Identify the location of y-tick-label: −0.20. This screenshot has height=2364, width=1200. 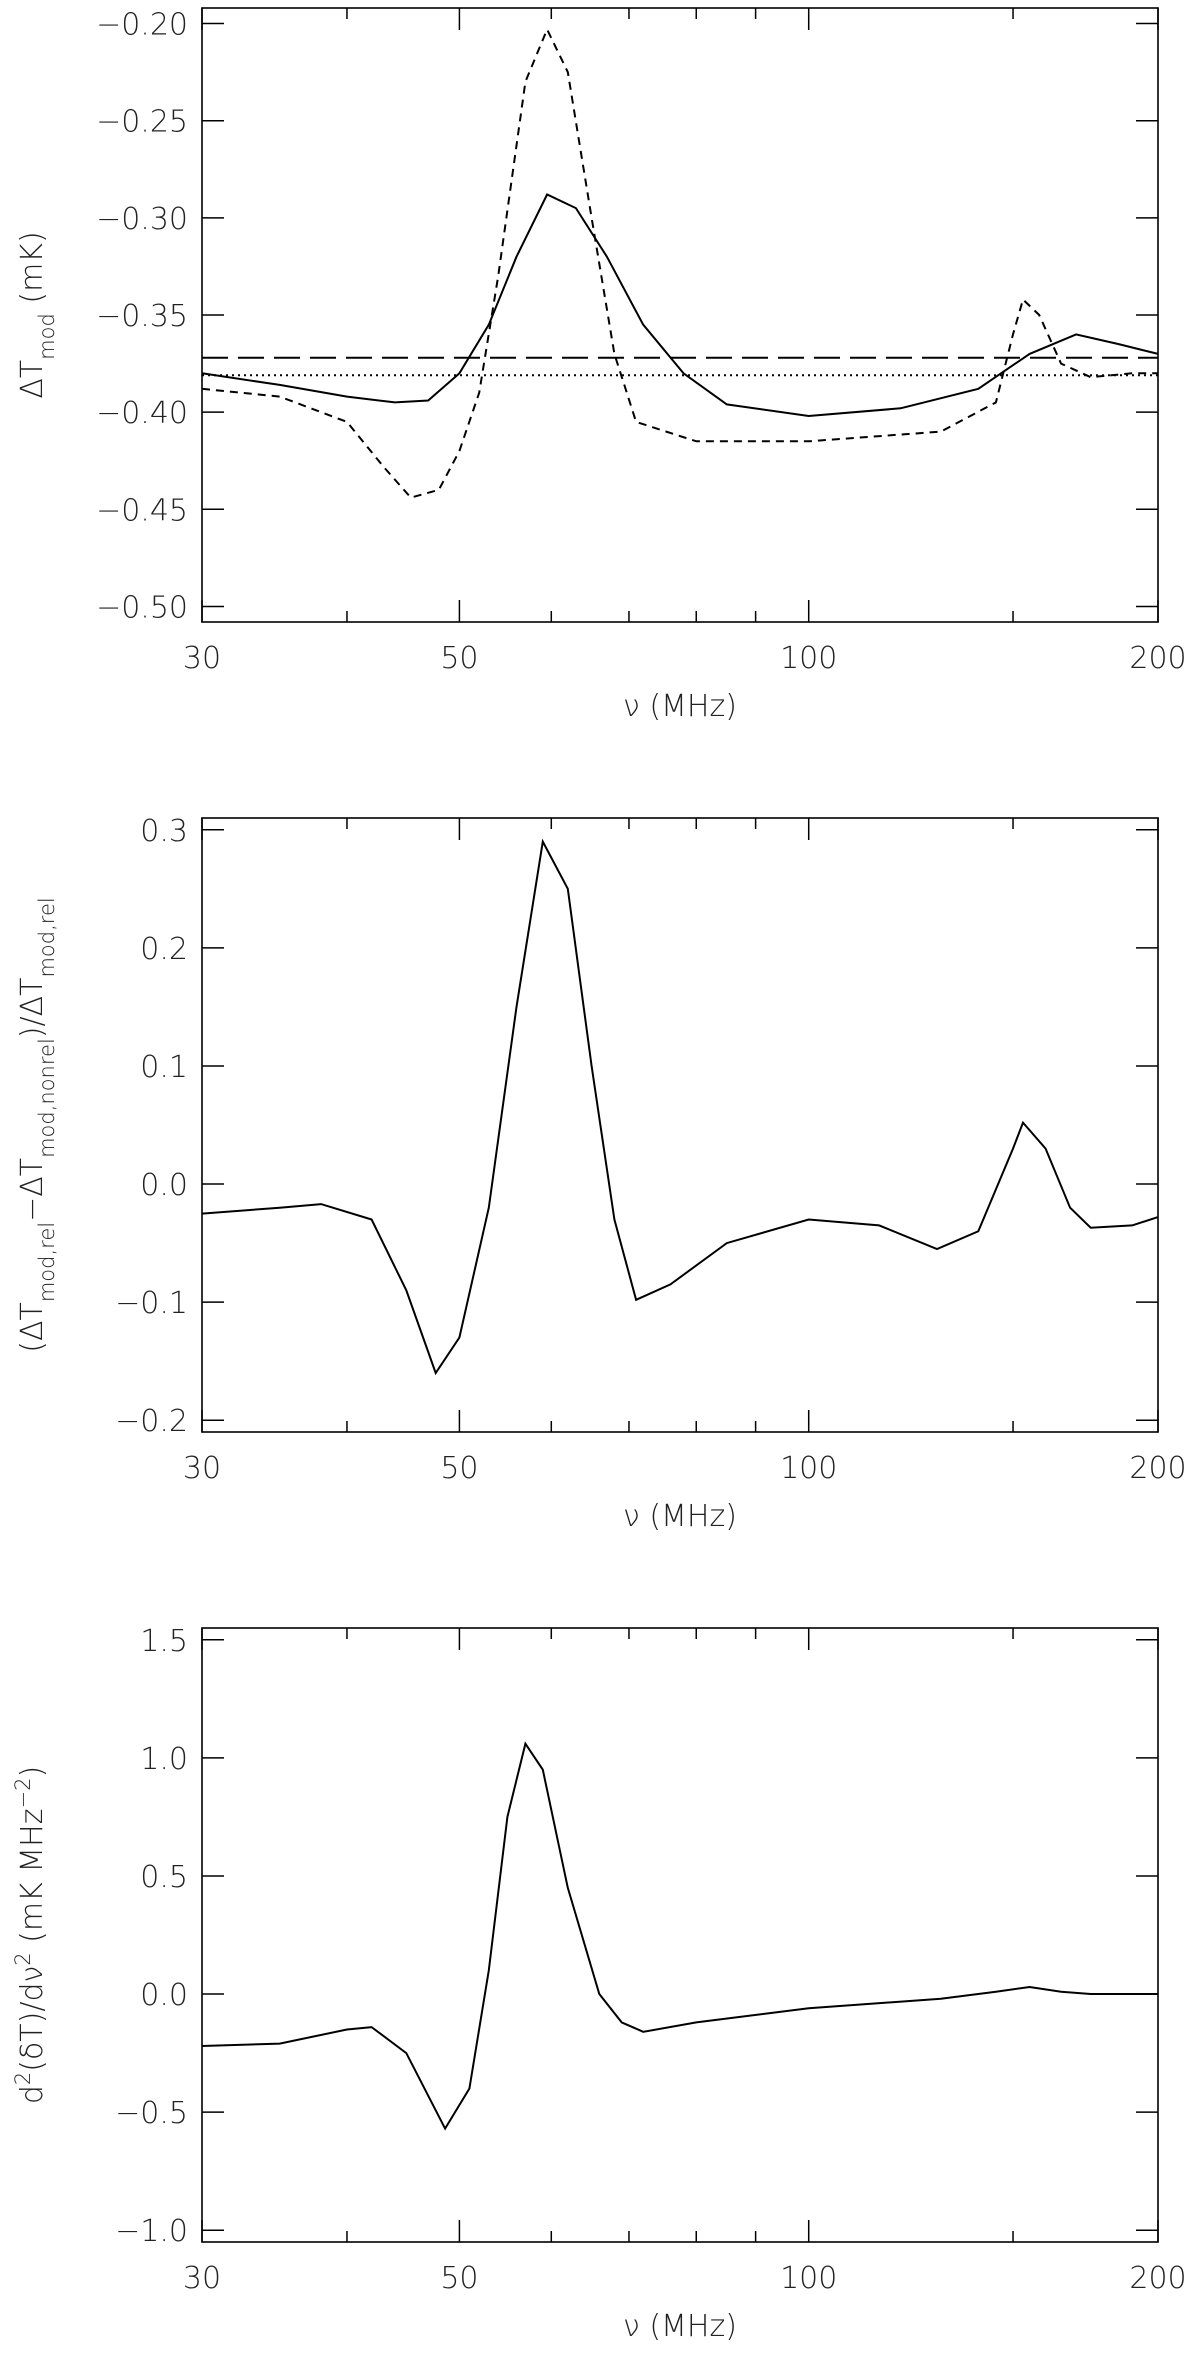
(142, 25).